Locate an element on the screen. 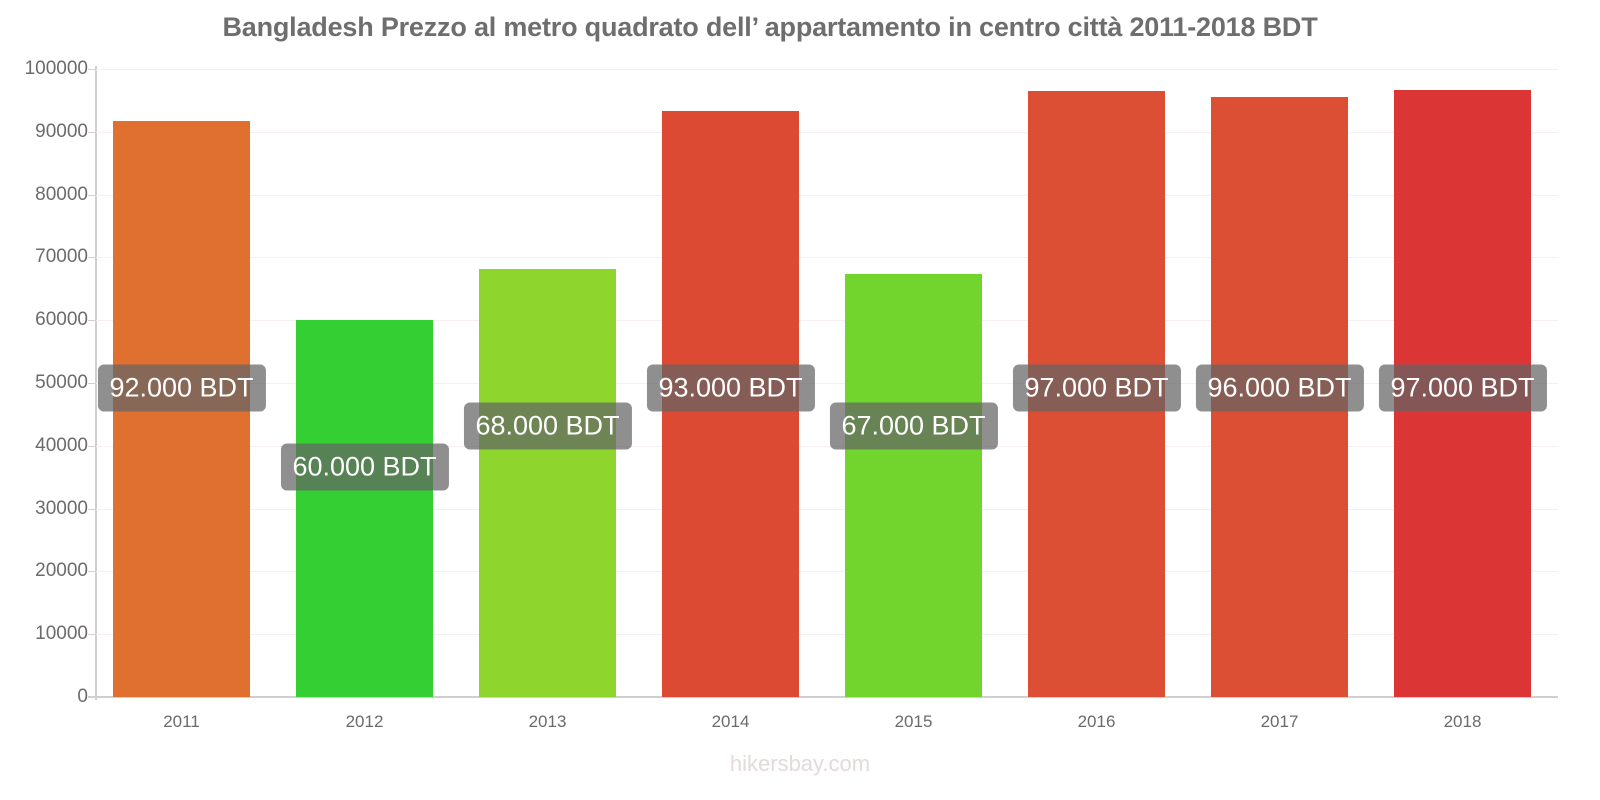  value-label-2016: 97.000 BDT is located at coordinates (1096, 388).